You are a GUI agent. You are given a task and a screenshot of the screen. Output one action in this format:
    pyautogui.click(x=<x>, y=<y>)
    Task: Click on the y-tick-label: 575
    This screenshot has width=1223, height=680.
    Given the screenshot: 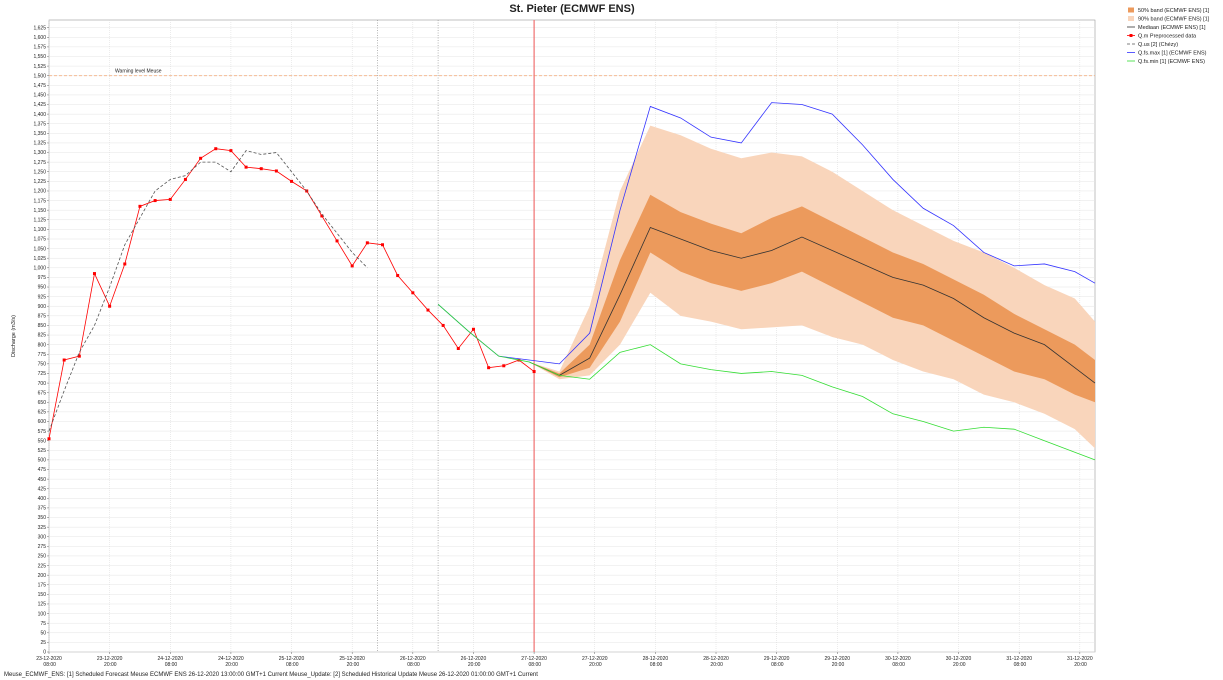 What is the action you would take?
    pyautogui.click(x=42, y=432)
    